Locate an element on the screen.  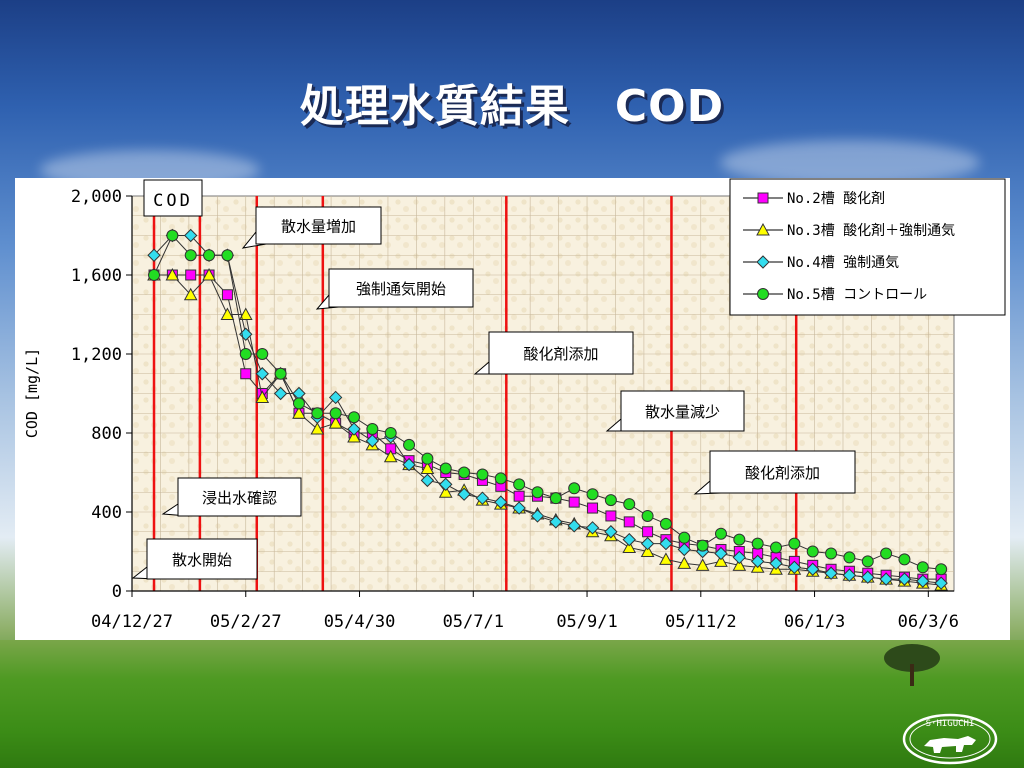
callout-label: 散水量減少 is located at coordinates (682, 412).